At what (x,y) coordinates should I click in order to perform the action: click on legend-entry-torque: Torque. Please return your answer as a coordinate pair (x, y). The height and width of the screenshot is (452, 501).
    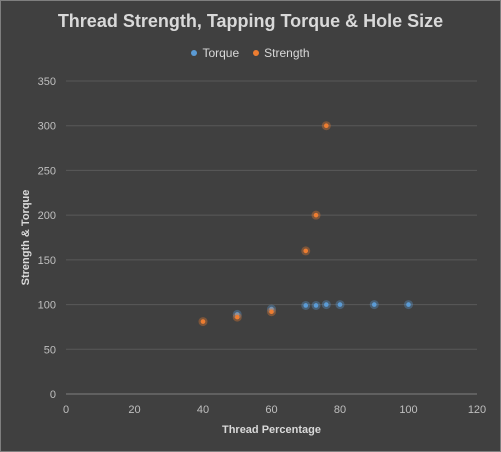
    Looking at the image, I should click on (215, 53).